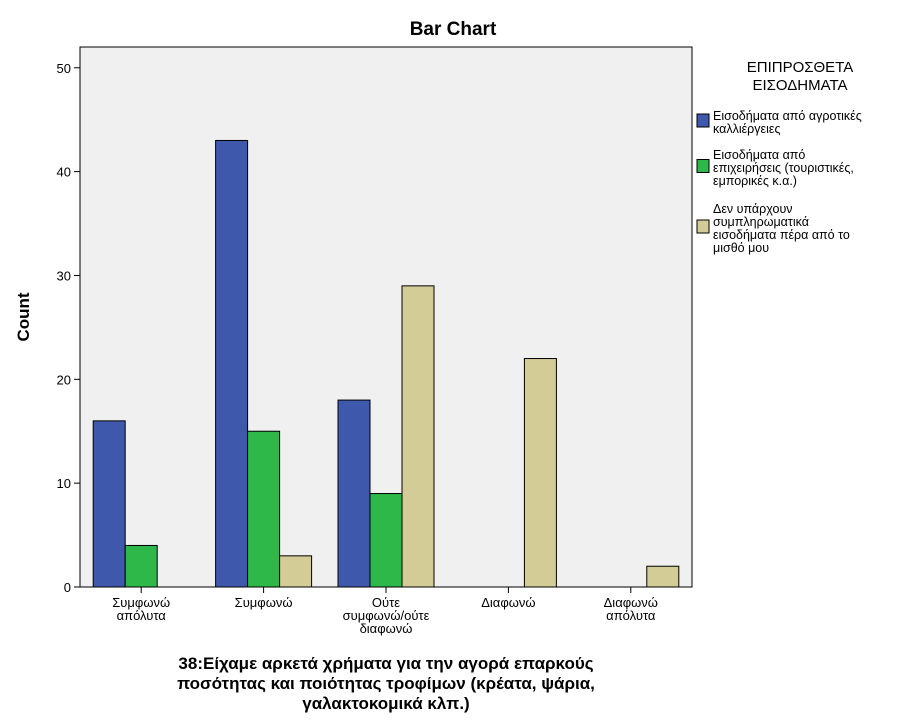 This screenshot has width=908, height=728. Describe the element at coordinates (508, 602) in the screenshot. I see `x-tick-label: Διαφωνώ` at that location.